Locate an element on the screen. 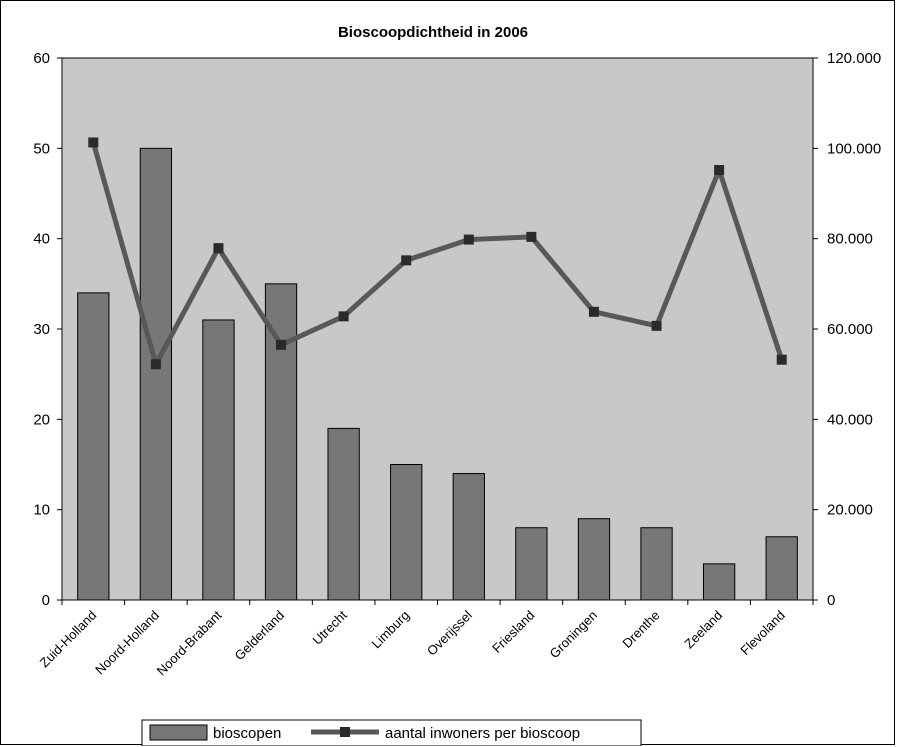 The width and height of the screenshot is (897, 747). right-axis-tick-label: 100.000 is located at coordinates (854, 148).